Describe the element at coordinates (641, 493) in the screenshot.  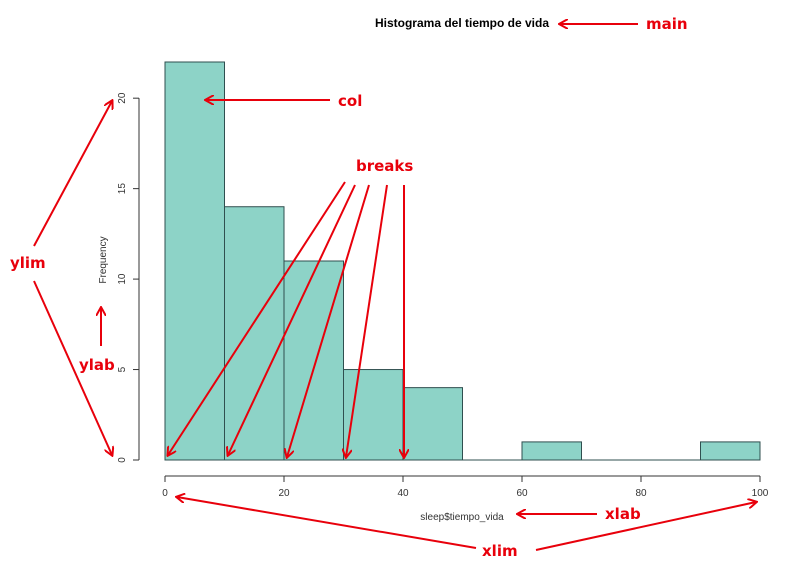
I see `x-tick-label: 80` at that location.